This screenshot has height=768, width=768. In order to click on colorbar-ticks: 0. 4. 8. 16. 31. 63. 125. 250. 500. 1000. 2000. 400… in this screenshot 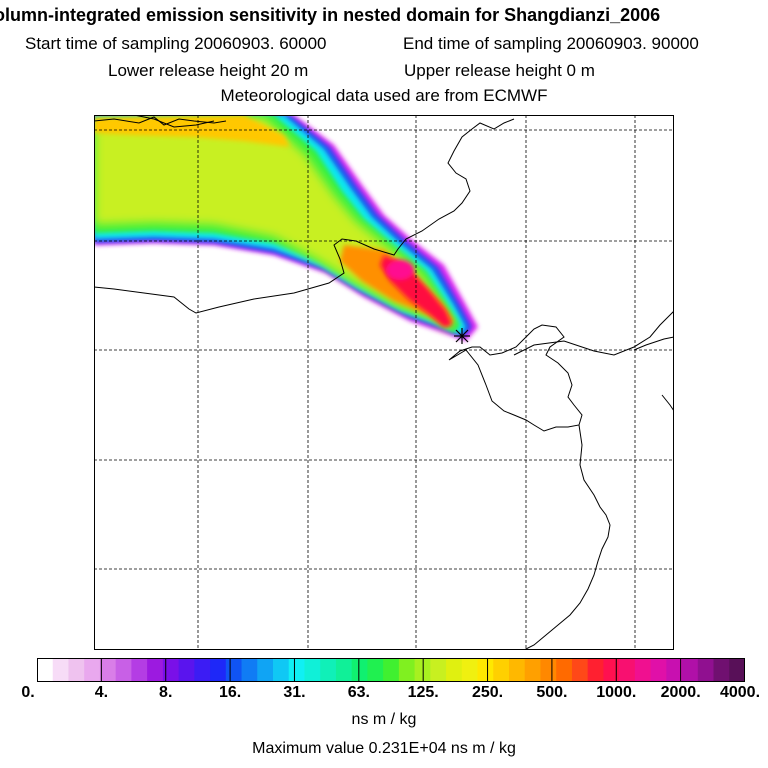, I will do `click(384, 695)`.